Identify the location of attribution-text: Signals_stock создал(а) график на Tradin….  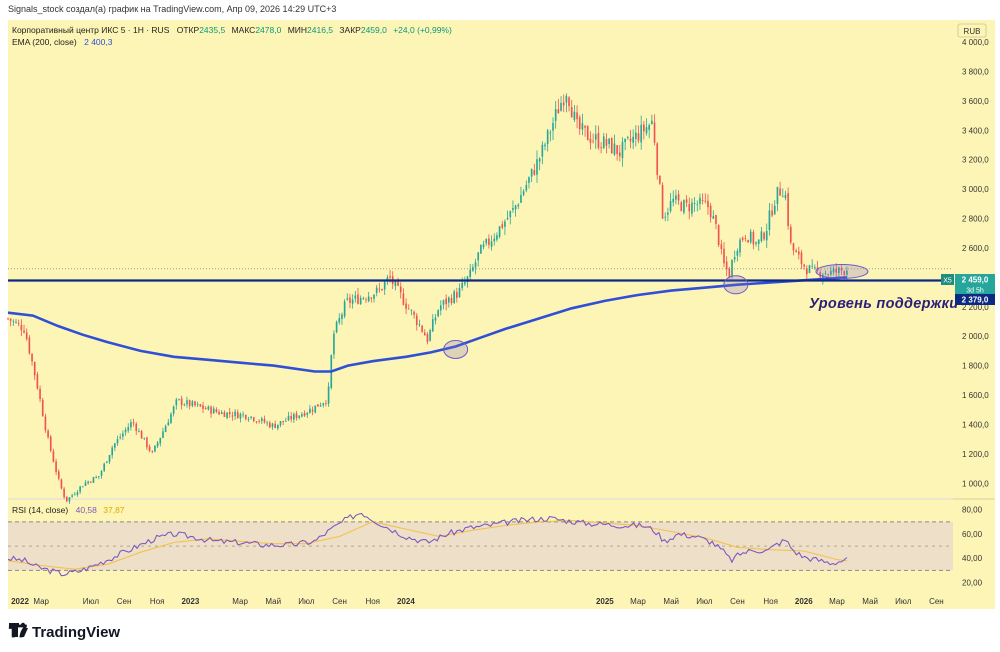
(172, 9).